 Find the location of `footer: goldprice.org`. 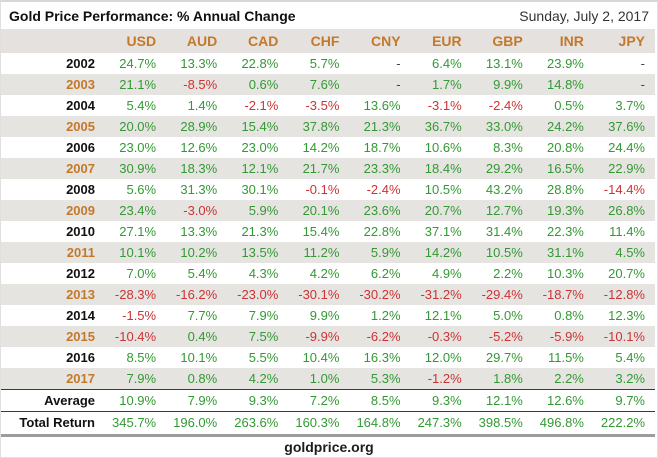

footer: goldprice.org is located at coordinates (329, 447).